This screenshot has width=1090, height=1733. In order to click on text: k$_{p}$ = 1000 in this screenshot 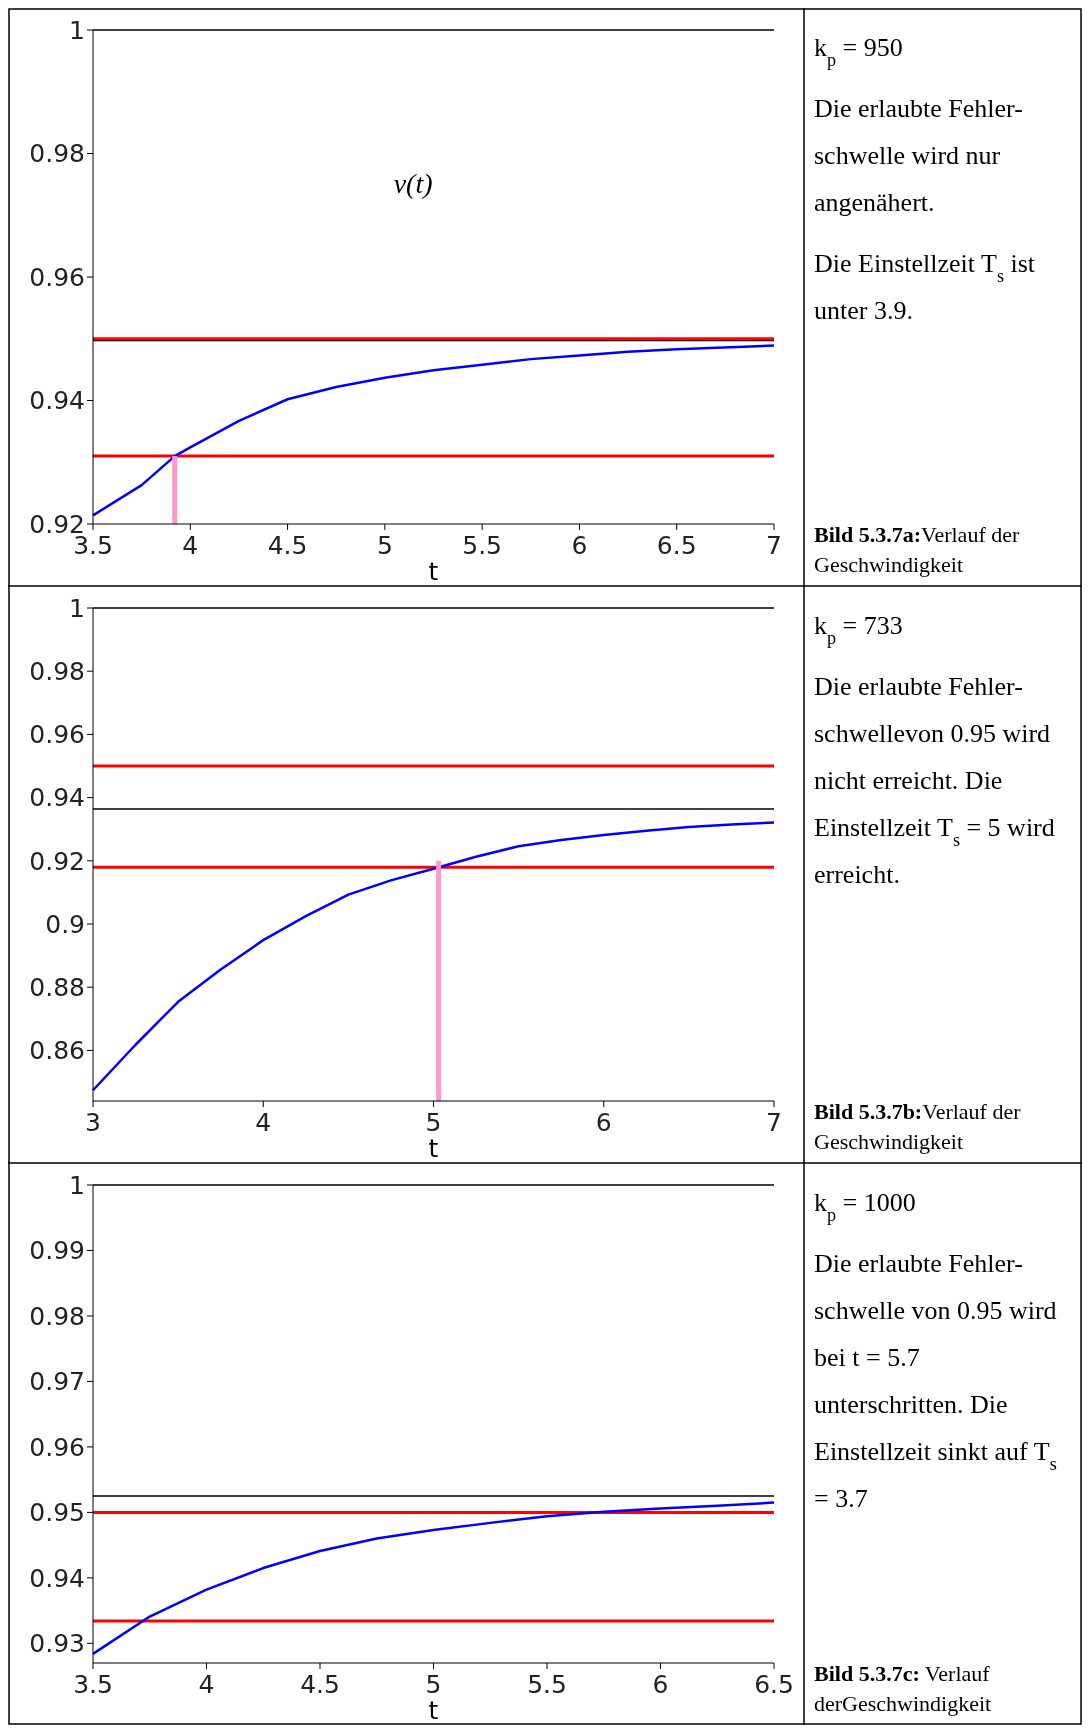, I will do `click(865, 1206)`.